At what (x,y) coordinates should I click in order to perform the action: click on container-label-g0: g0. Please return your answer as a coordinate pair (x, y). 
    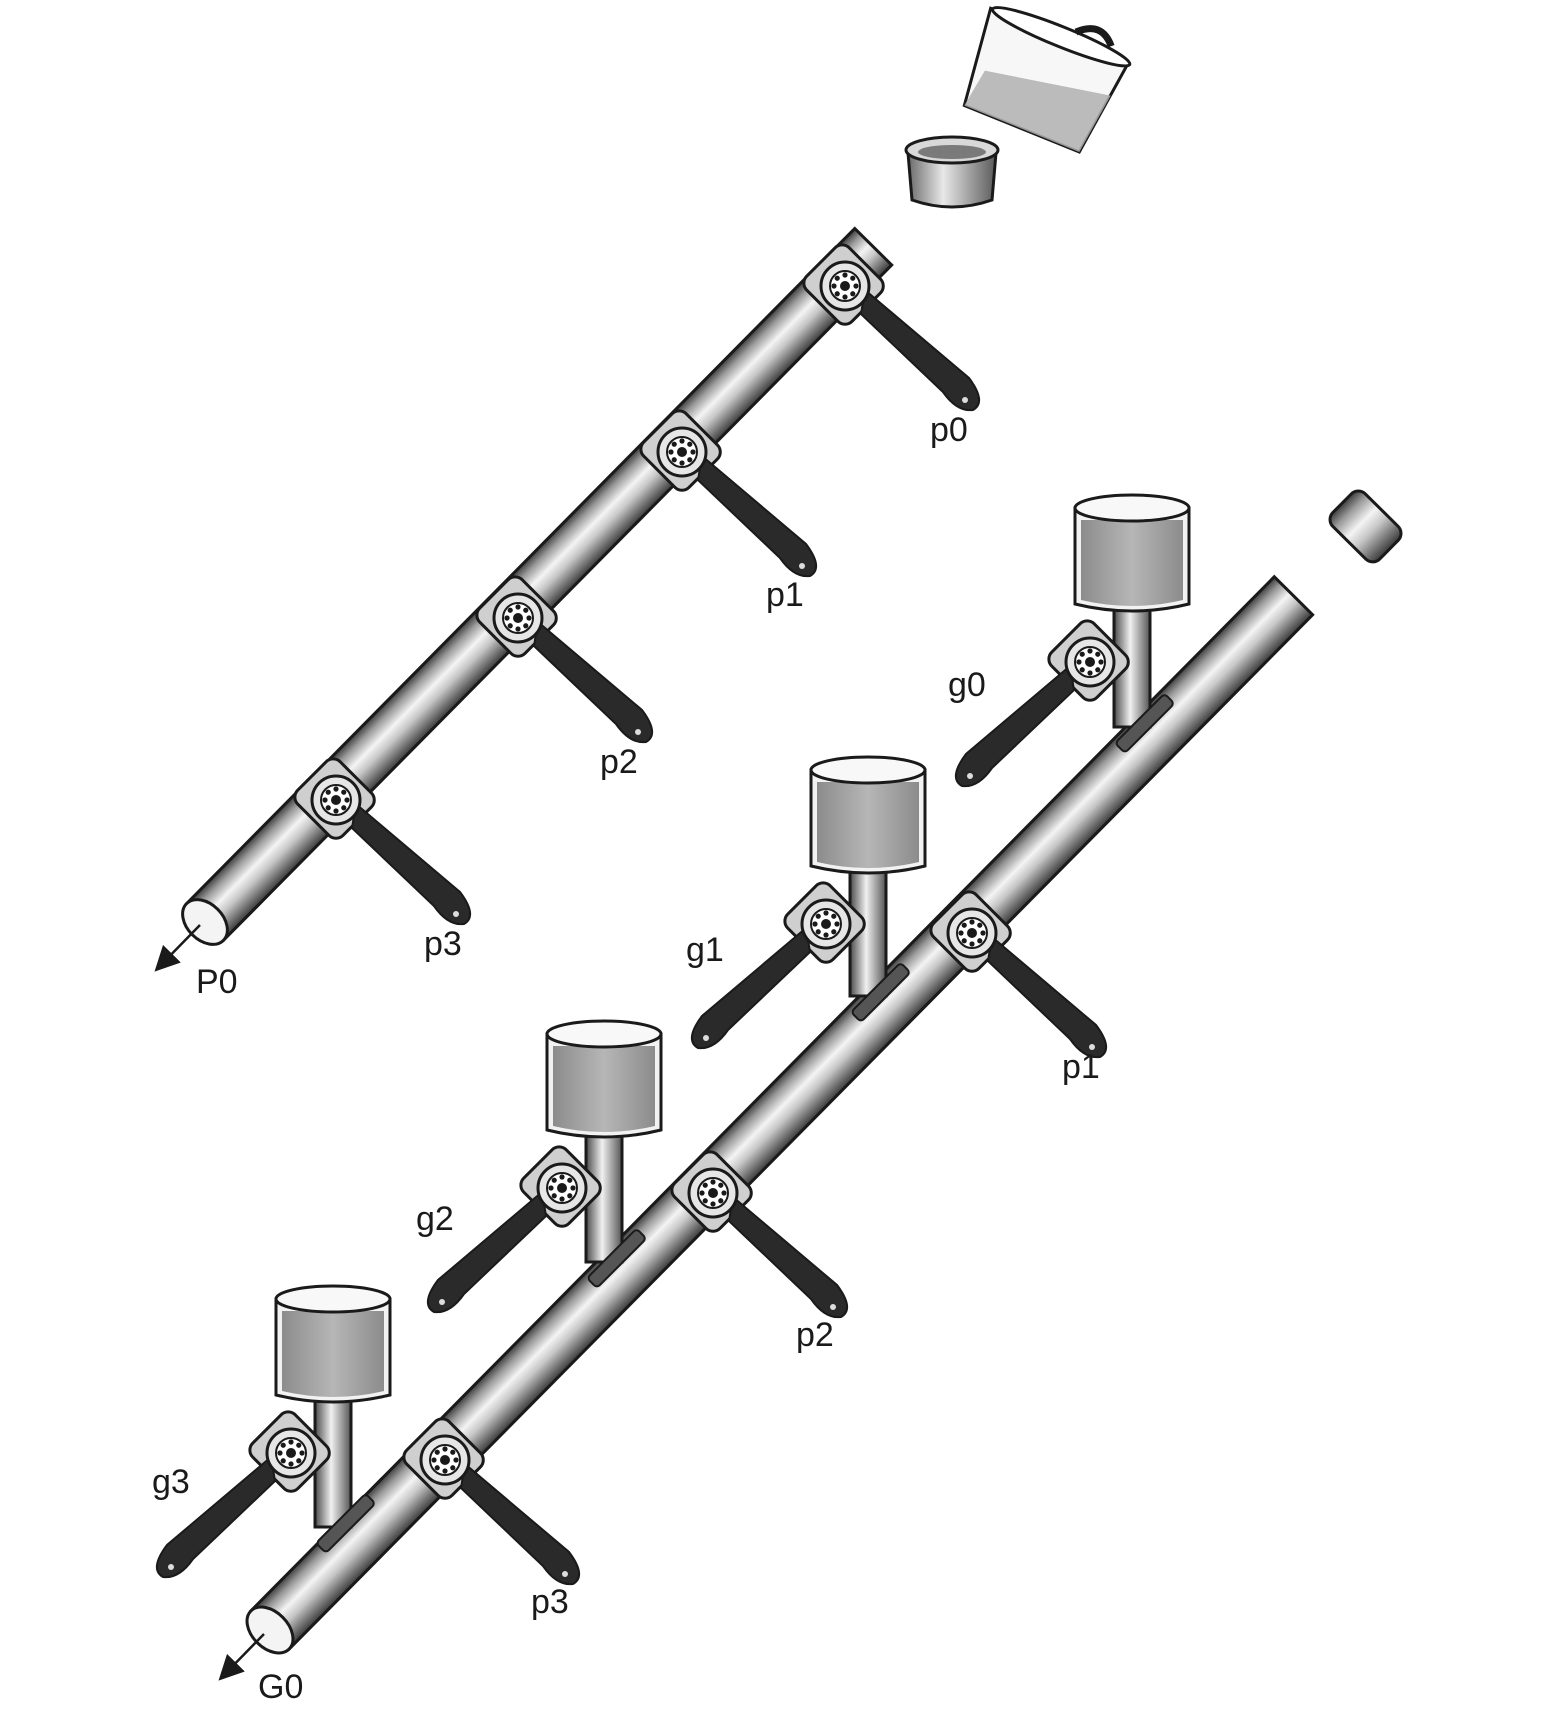
    Looking at the image, I should click on (967, 685).